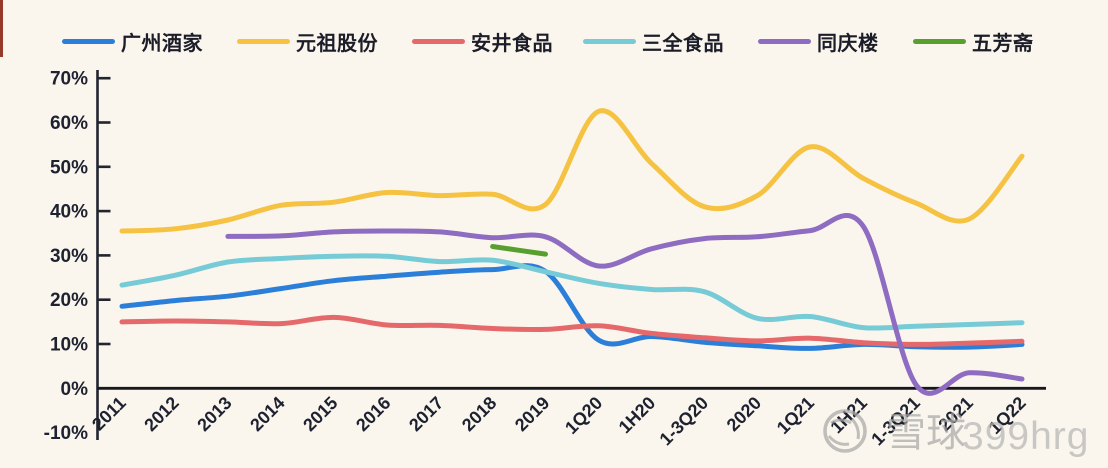  I want to click on legend-item: 同庆楼, so click(818, 41).